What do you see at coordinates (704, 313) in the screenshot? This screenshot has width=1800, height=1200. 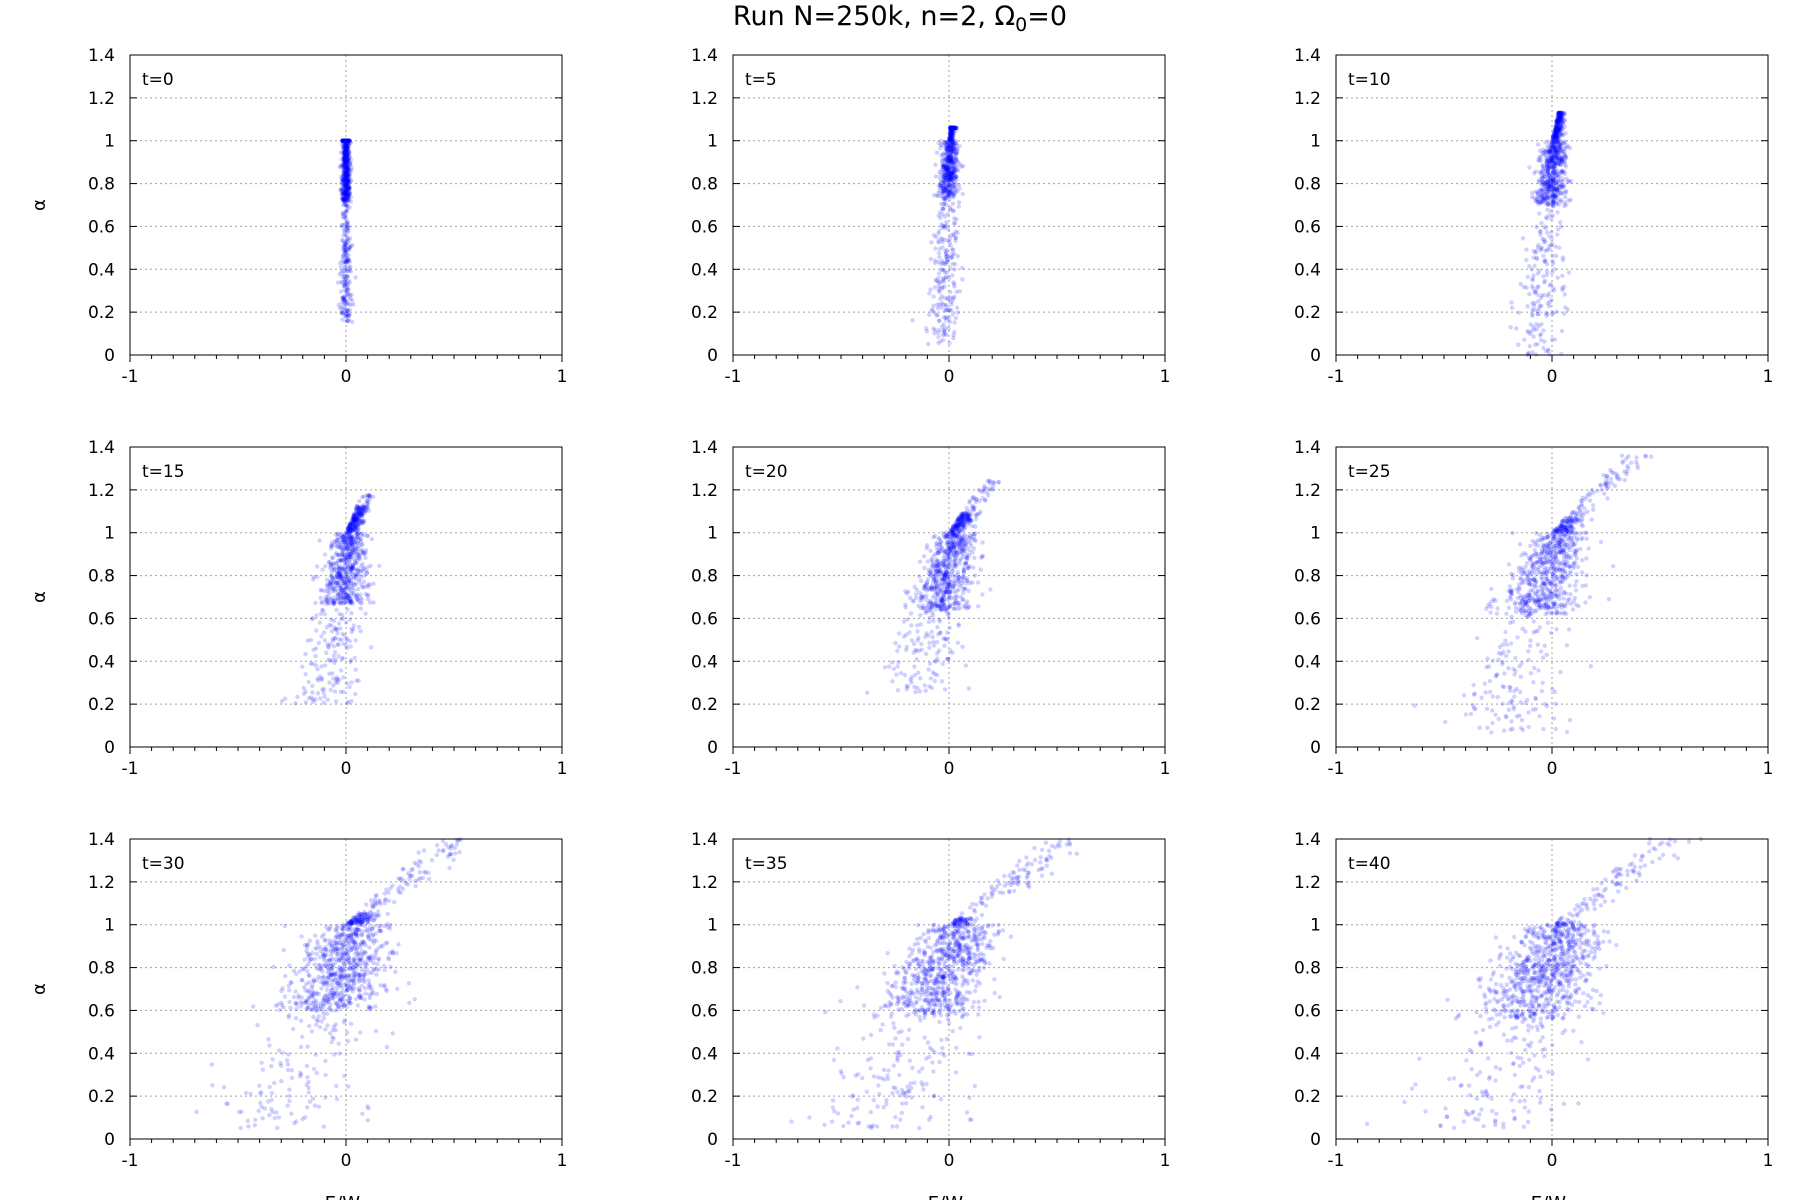 I see `y-tick-label: 0.2` at bounding box center [704, 313].